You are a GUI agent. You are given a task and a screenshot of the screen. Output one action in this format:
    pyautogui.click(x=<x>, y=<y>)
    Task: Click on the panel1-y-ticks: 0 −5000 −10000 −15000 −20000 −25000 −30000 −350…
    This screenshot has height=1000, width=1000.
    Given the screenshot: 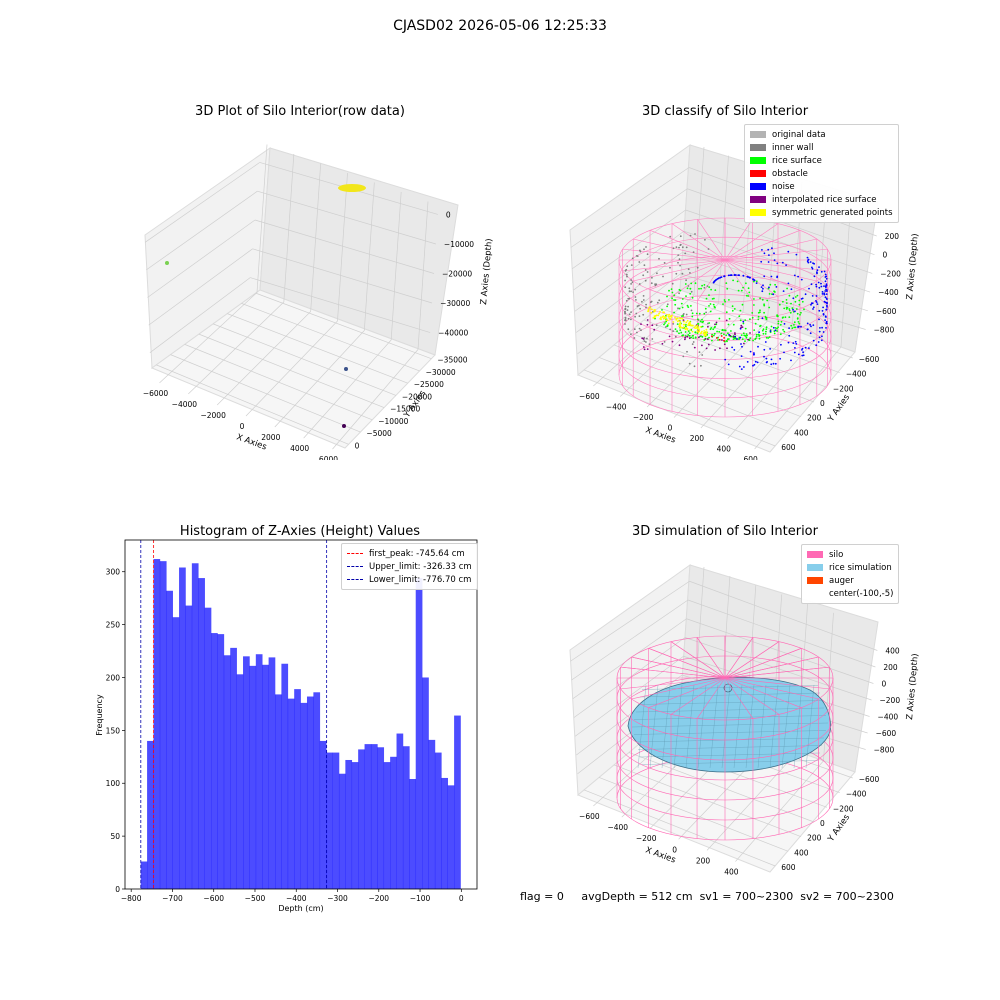 What is the action you would take?
    pyautogui.click(x=411, y=403)
    